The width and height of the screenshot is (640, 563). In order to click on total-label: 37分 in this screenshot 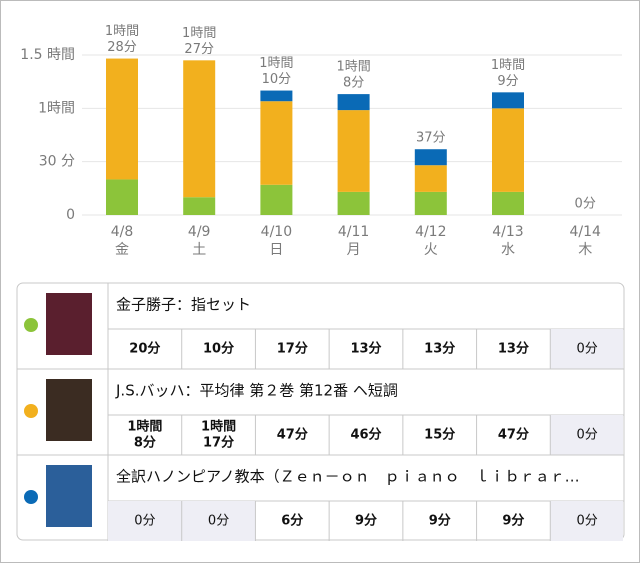, I will do `click(431, 138)`.